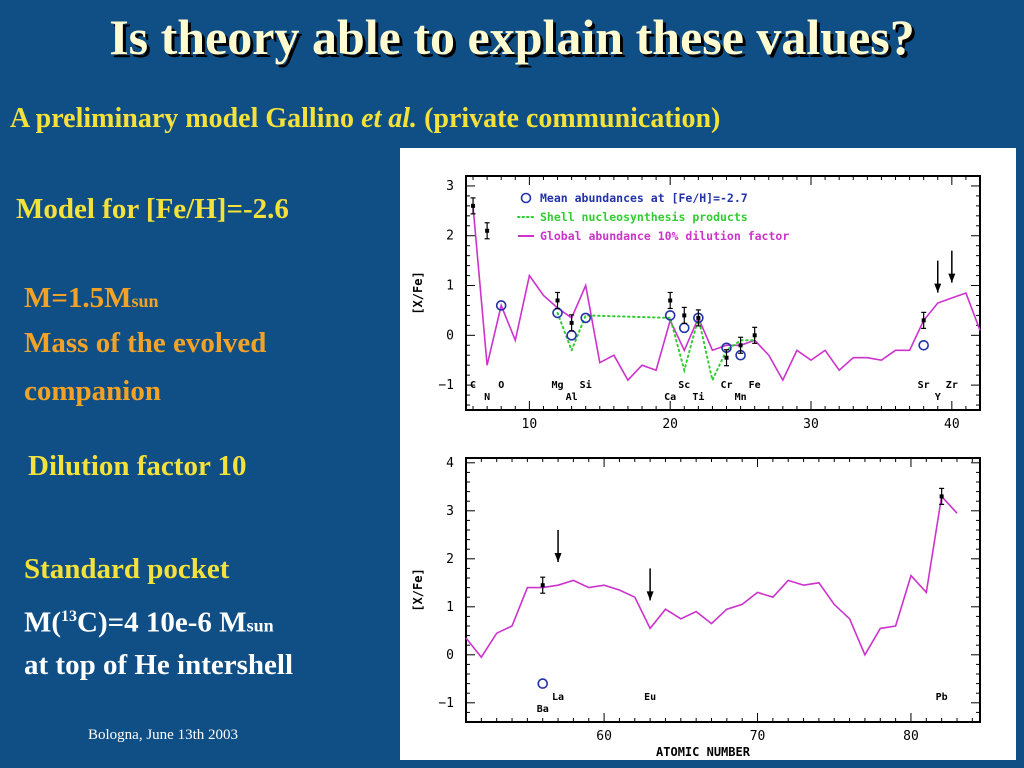 The width and height of the screenshot is (1024, 768). Describe the element at coordinates (543, 709) in the screenshot. I see `element-label: Ba` at that location.